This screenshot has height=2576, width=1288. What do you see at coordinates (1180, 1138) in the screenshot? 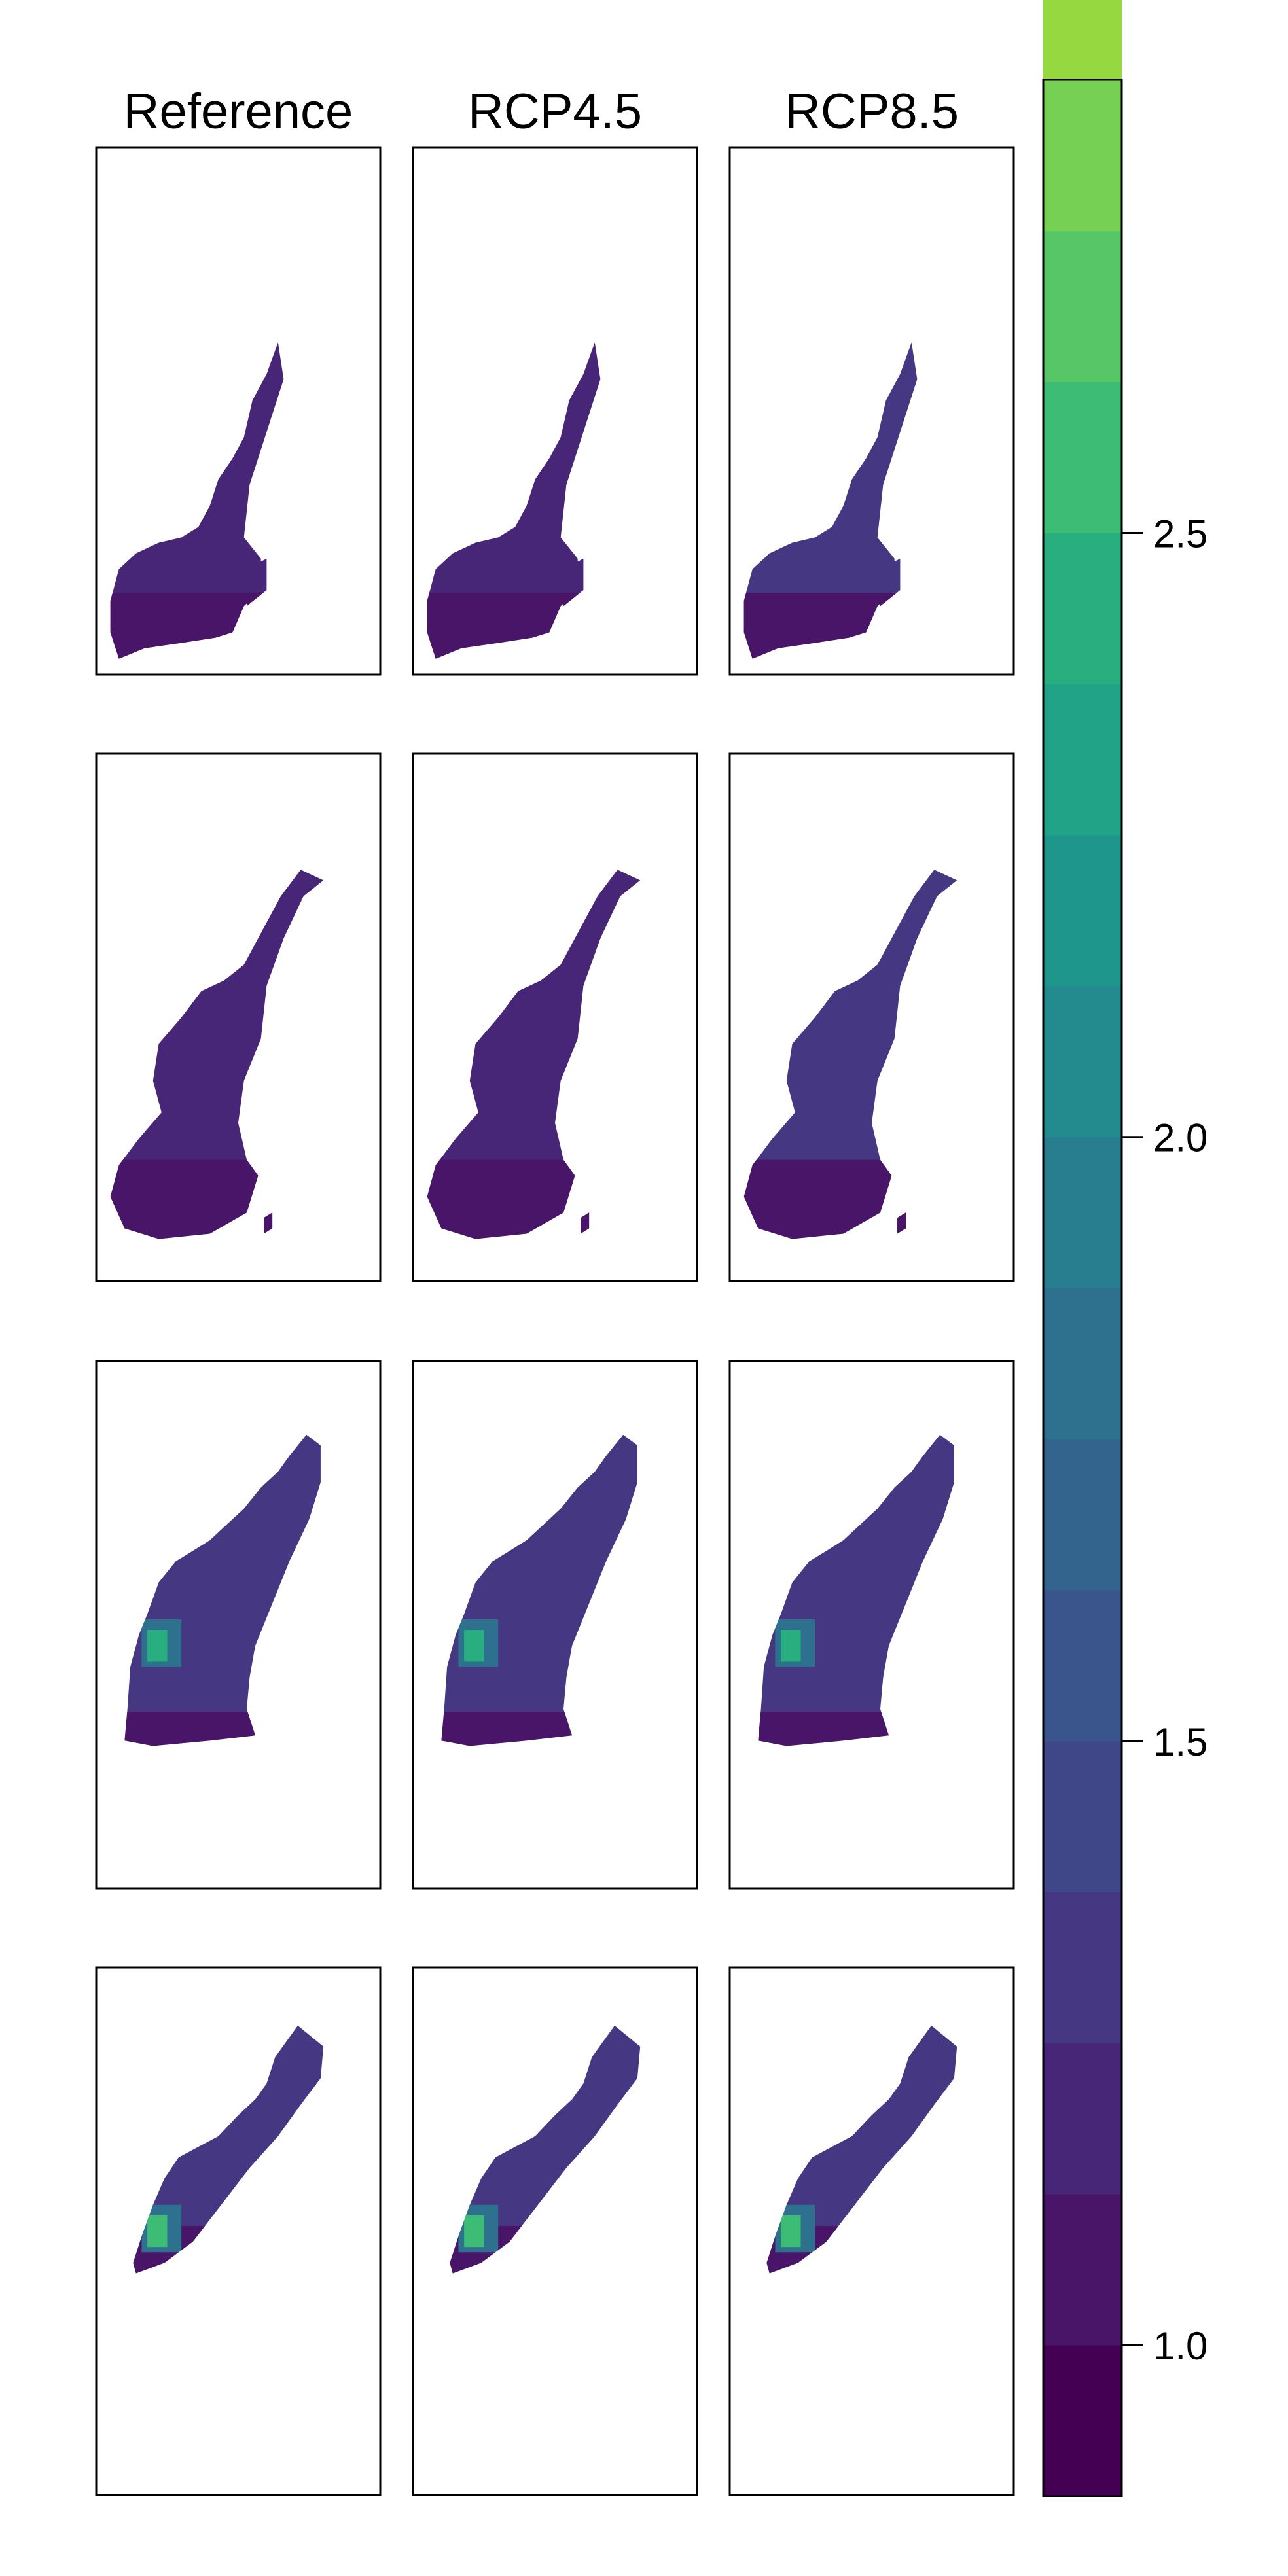
I see `colorbar-tick-label: 2.0` at bounding box center [1180, 1138].